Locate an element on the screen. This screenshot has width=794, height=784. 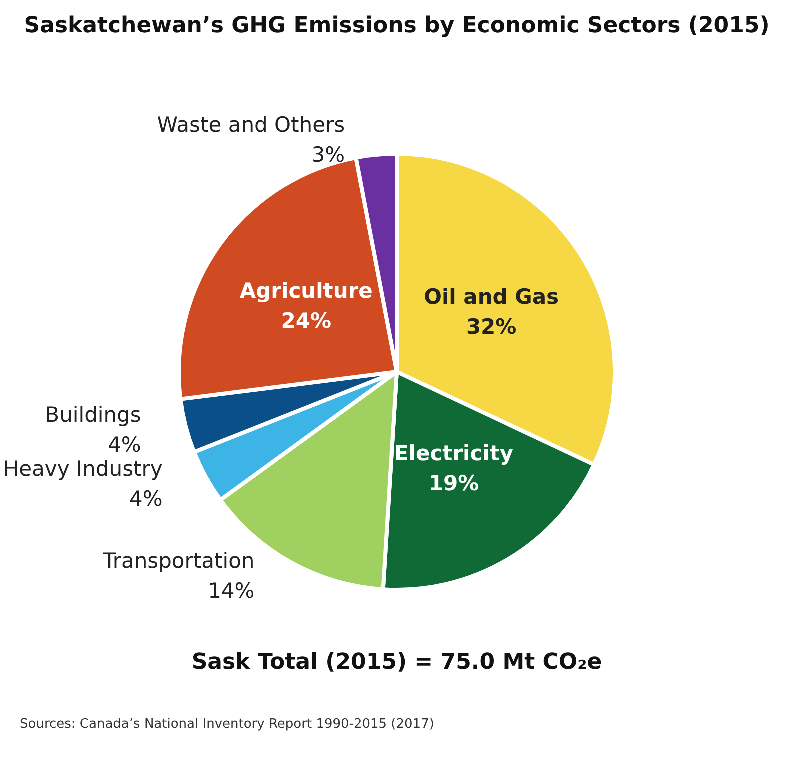
data-label: 3% is located at coordinates (329, 155).